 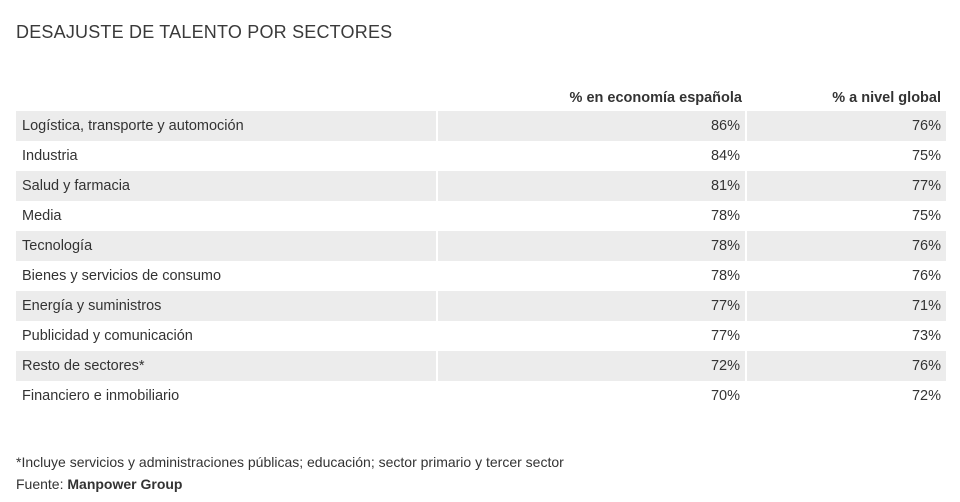 I want to click on table-row: Logística, transporte y automoción 86% 76%, so click(x=481, y=126).